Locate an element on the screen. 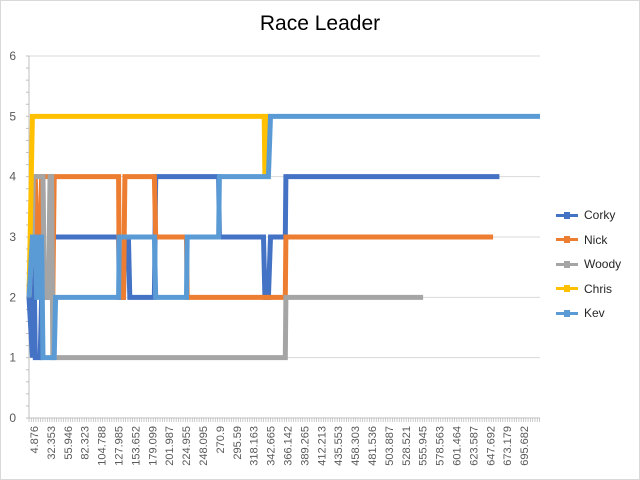  legend-item-kev: Kev is located at coordinates (596, 313).